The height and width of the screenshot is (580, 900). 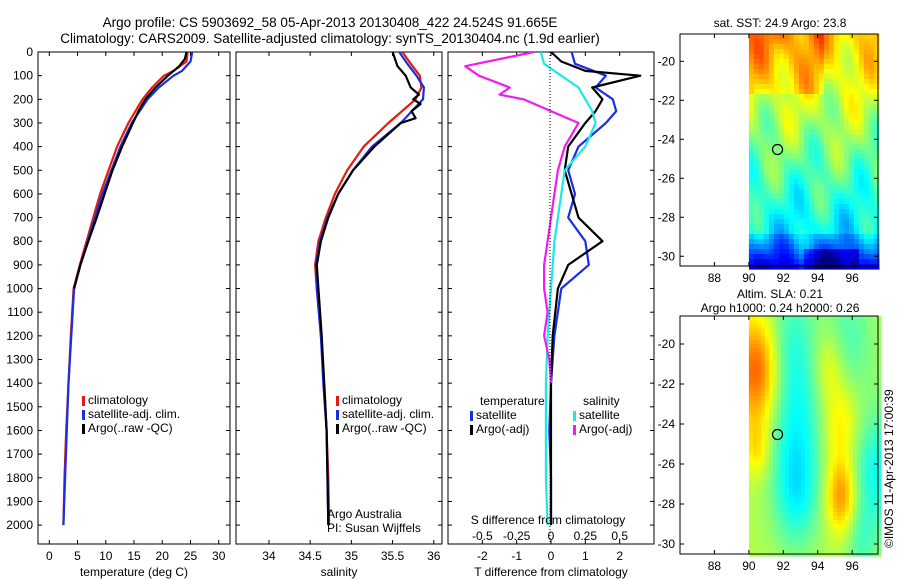 What do you see at coordinates (393, 556) in the screenshot?
I see `salinity-xtick-label: 35.5` at bounding box center [393, 556].